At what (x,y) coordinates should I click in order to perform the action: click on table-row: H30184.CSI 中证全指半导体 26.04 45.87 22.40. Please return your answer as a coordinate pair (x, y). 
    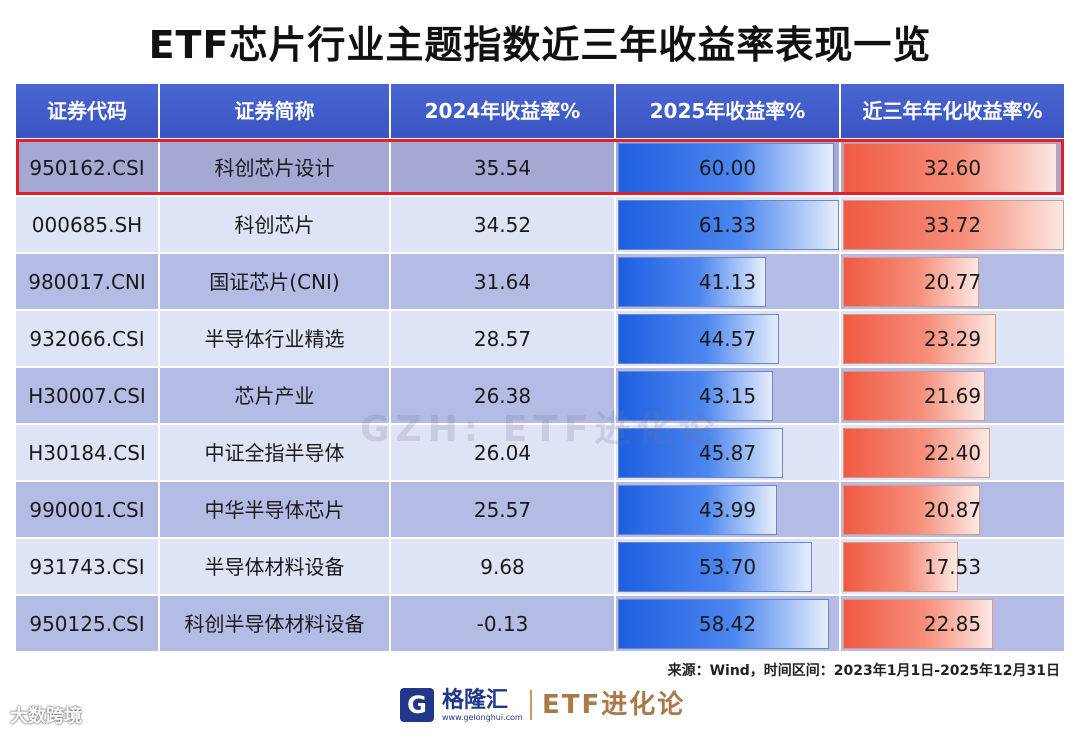
    Looking at the image, I should click on (541, 451).